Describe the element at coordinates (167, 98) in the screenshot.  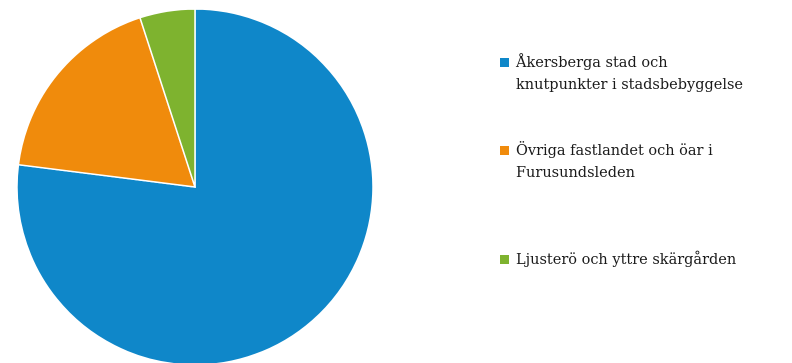
I see `pie-slice-ljustero` at that location.